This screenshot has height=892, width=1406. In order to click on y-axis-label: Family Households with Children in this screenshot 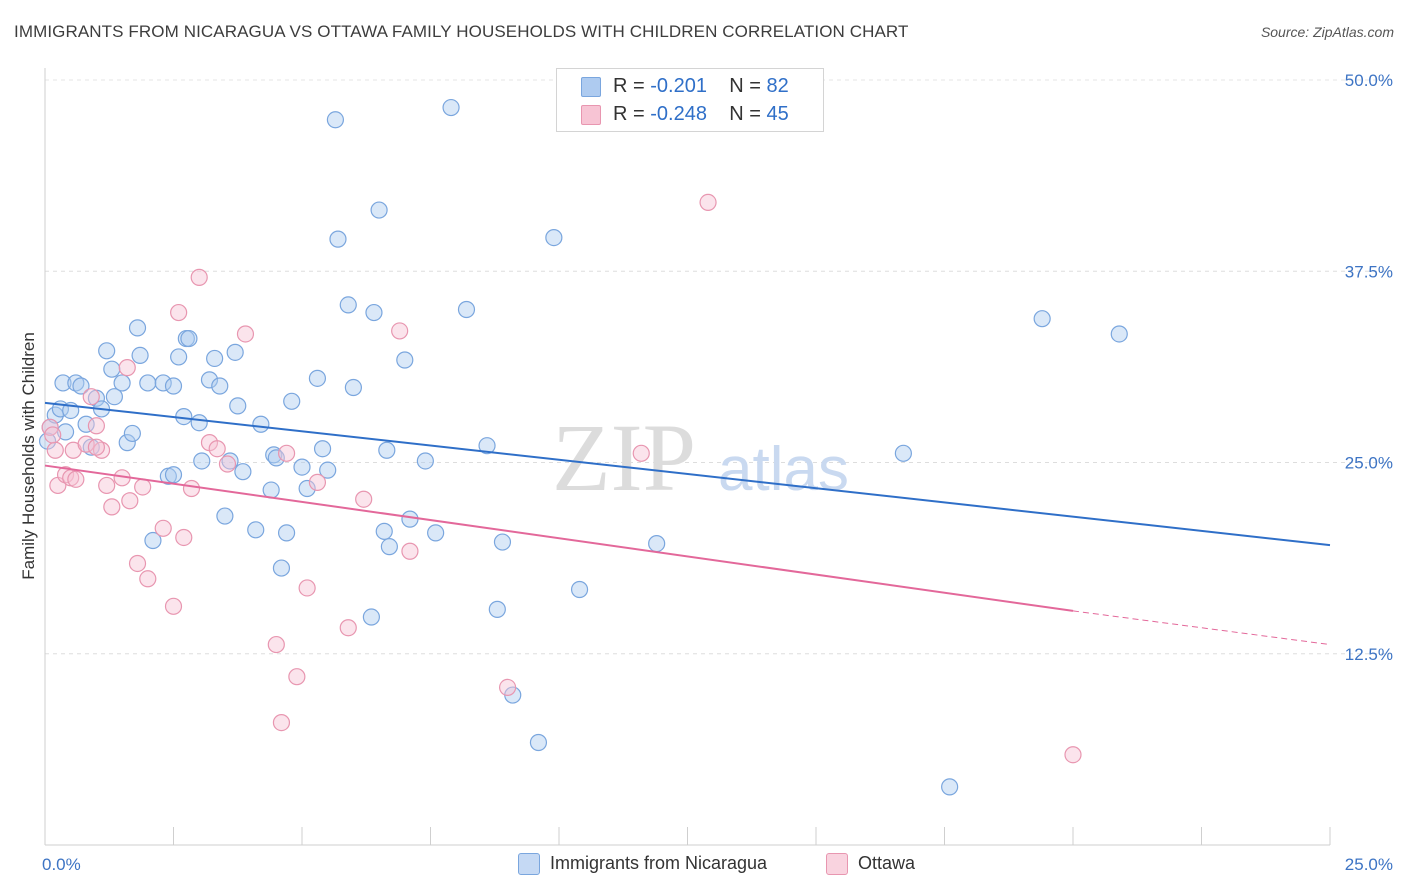, I will do `click(28, 456)`.